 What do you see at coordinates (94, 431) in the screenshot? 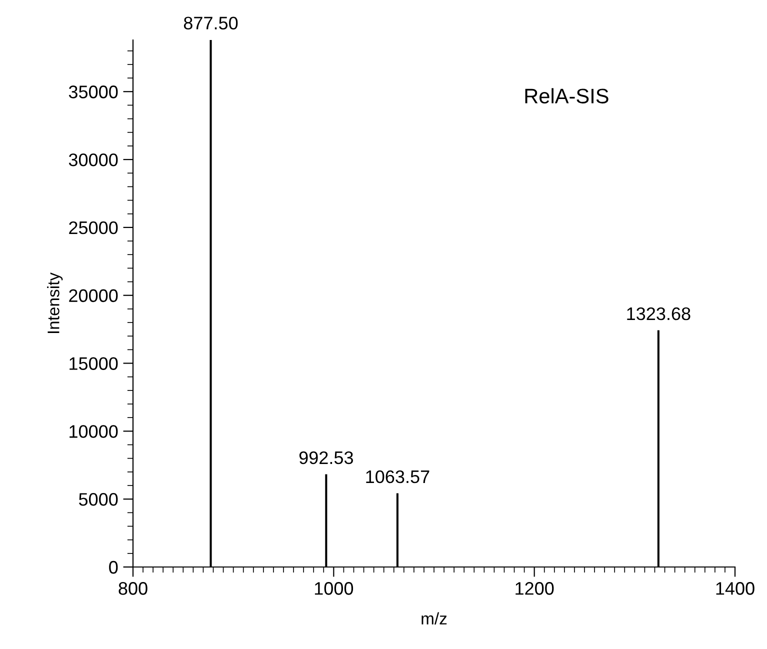
I see `y-tick-label: 10000` at bounding box center [94, 431].